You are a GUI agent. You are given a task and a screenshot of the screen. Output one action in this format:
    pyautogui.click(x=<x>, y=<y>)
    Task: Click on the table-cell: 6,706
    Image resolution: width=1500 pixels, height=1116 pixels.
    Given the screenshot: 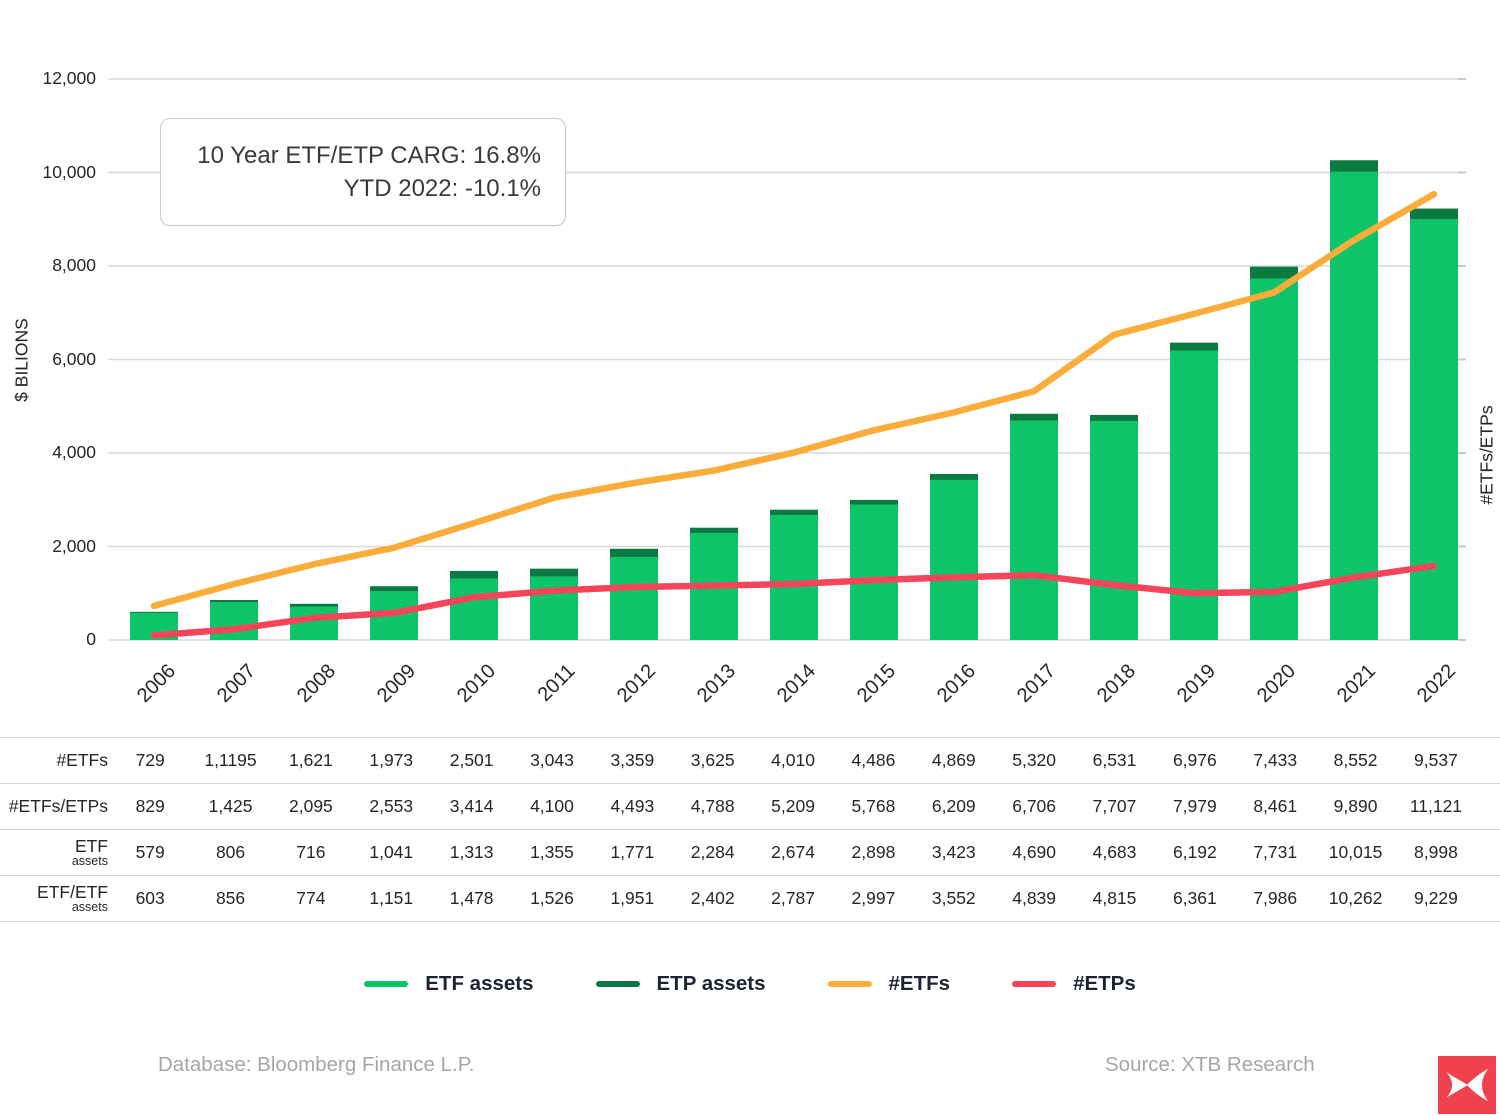 What is the action you would take?
    pyautogui.click(x=1034, y=806)
    